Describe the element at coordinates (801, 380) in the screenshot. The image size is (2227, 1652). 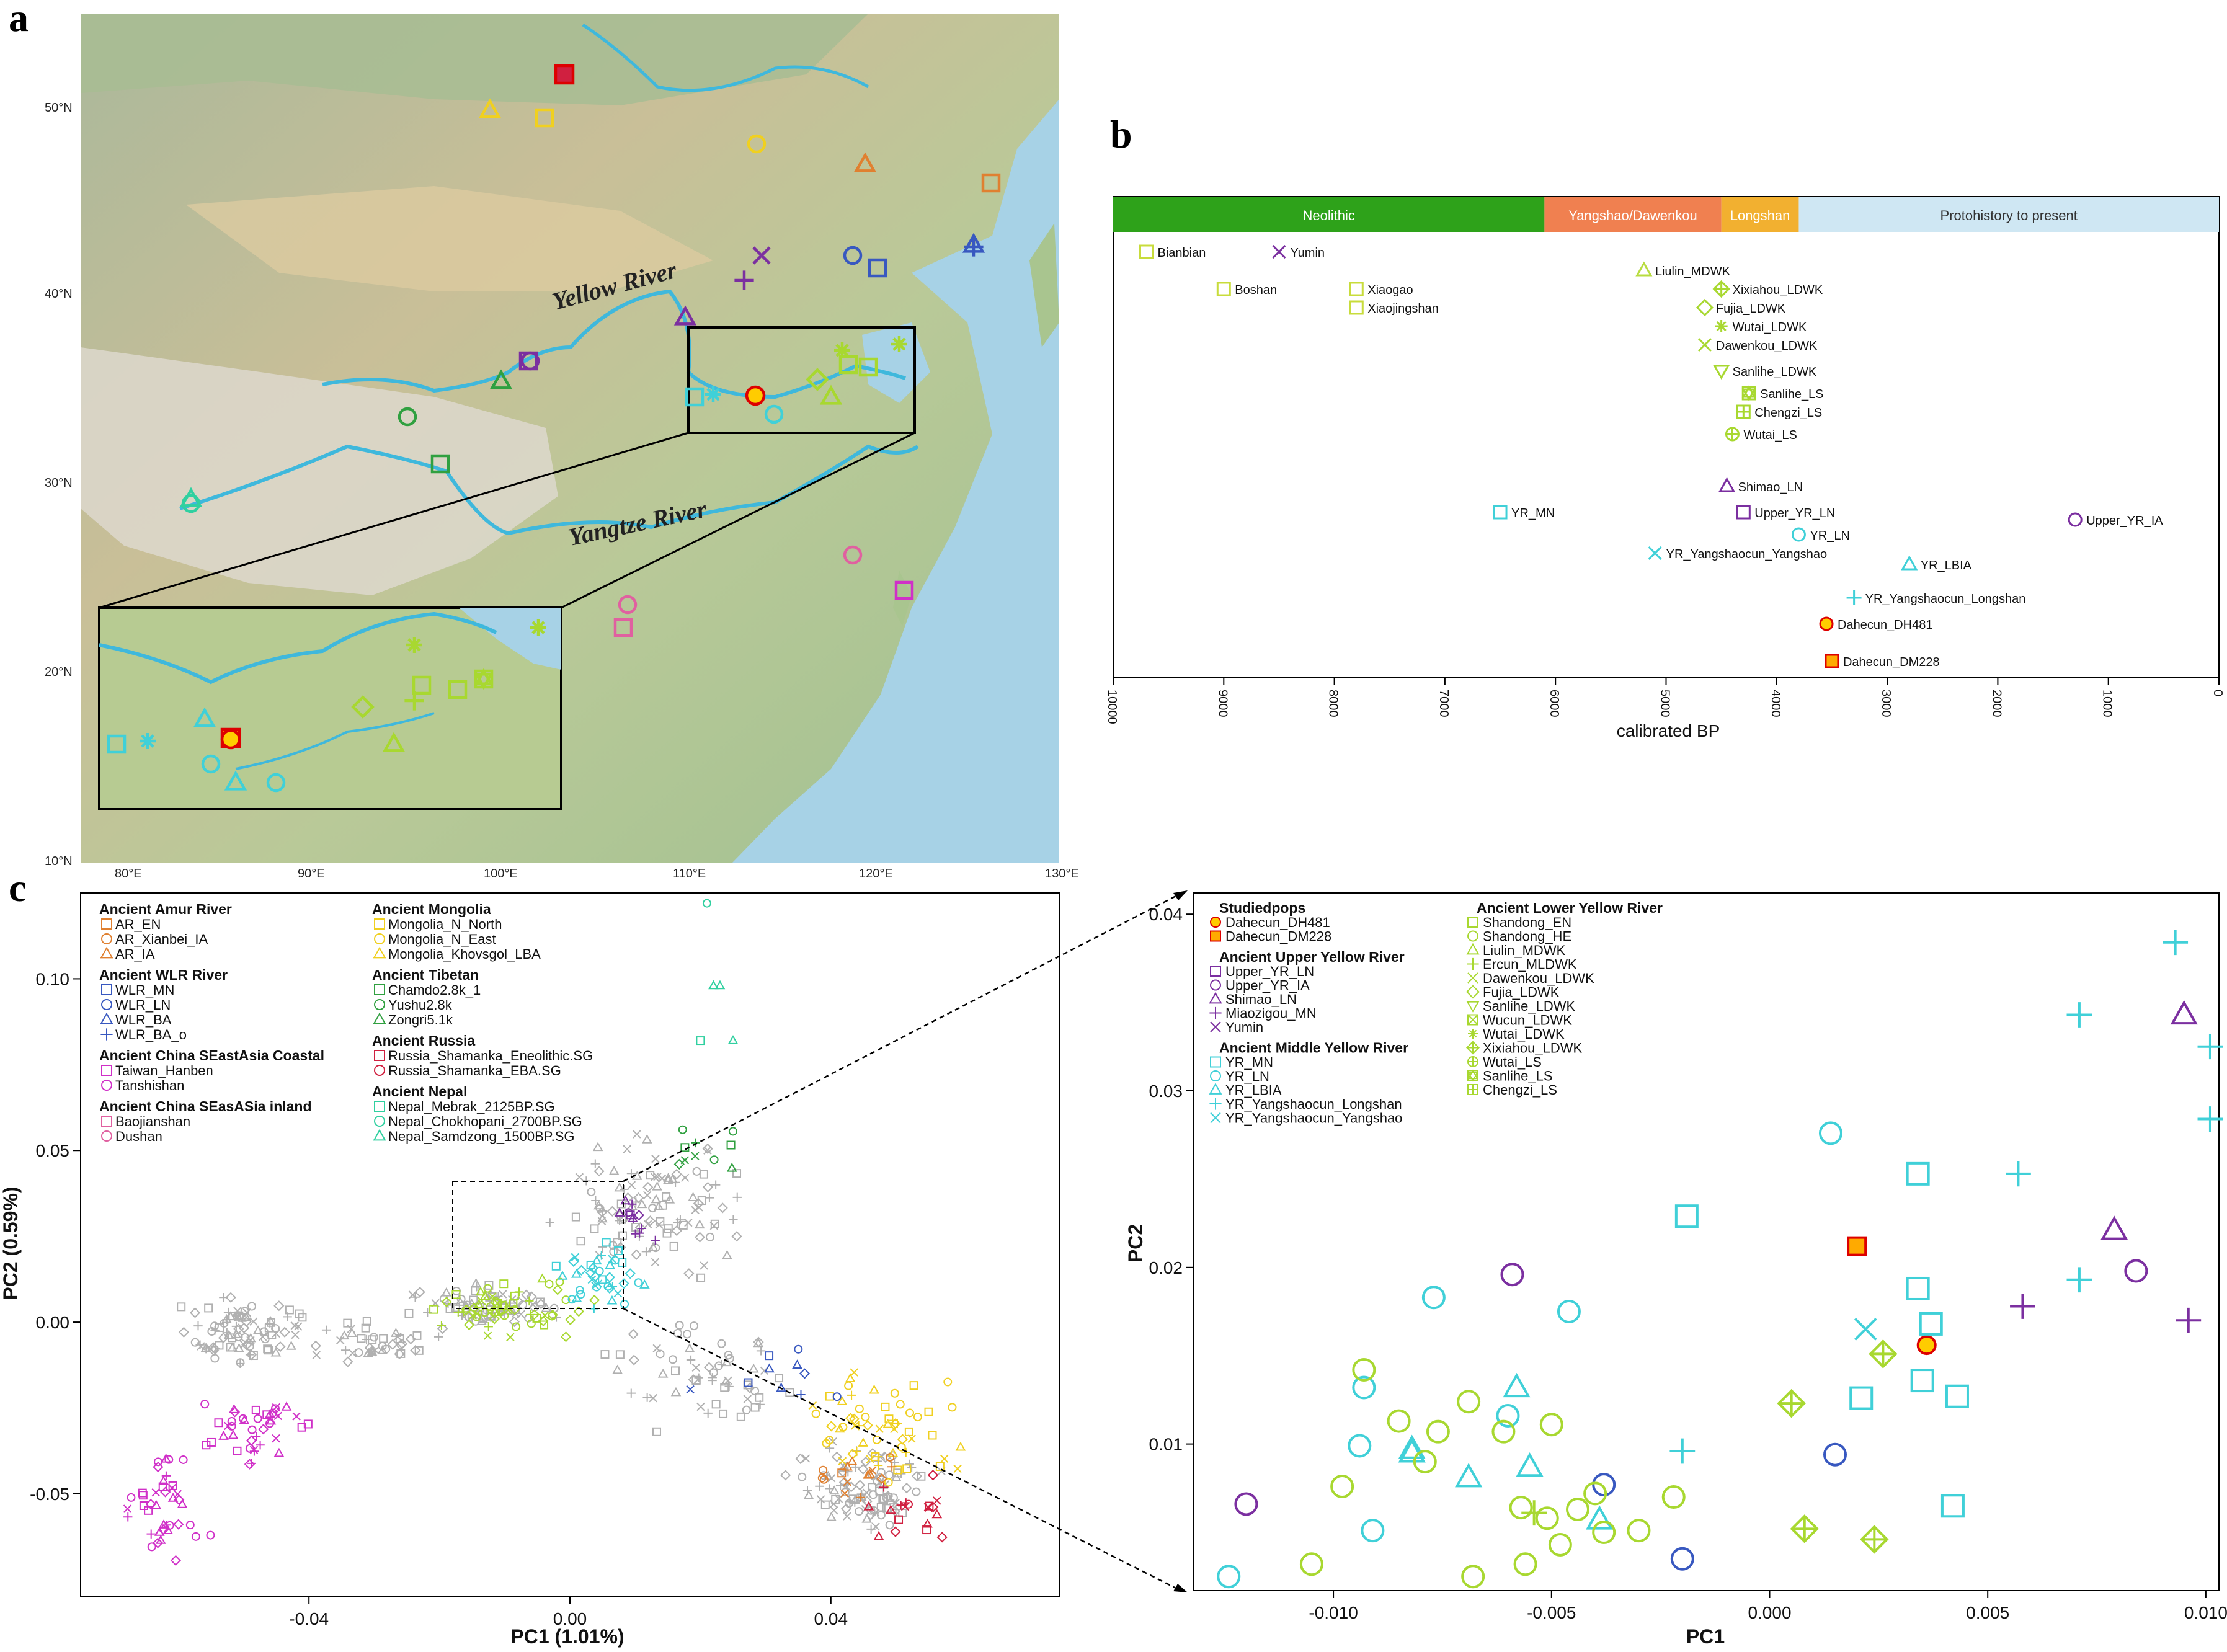
I see `map-zoom-box` at that location.